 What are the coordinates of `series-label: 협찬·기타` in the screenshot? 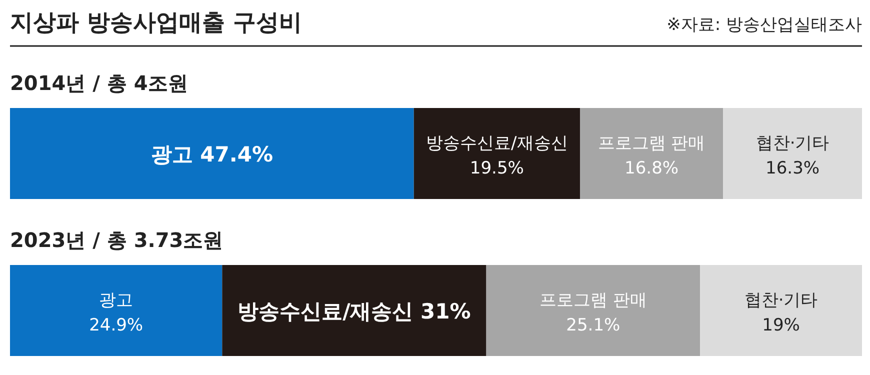 It's located at (793, 144).